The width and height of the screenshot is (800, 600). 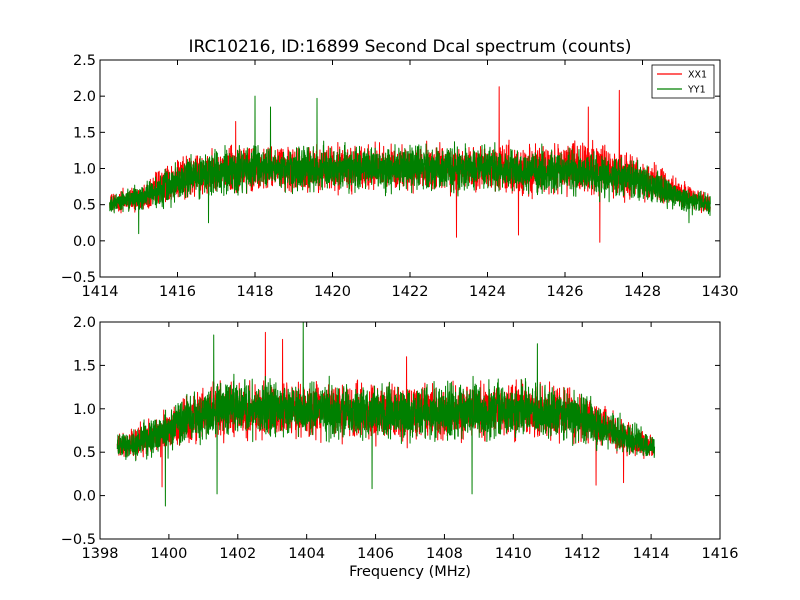 What do you see at coordinates (444, 554) in the screenshot?
I see `x-tick-label: 1408` at bounding box center [444, 554].